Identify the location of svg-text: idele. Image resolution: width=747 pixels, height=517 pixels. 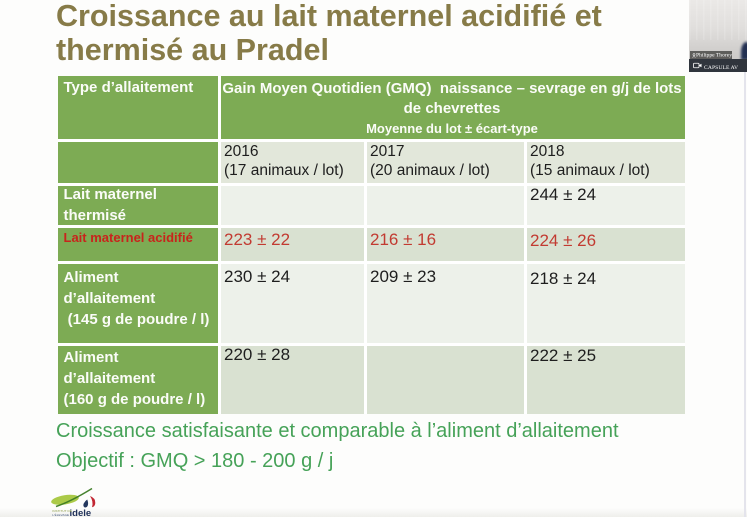
(81, 512).